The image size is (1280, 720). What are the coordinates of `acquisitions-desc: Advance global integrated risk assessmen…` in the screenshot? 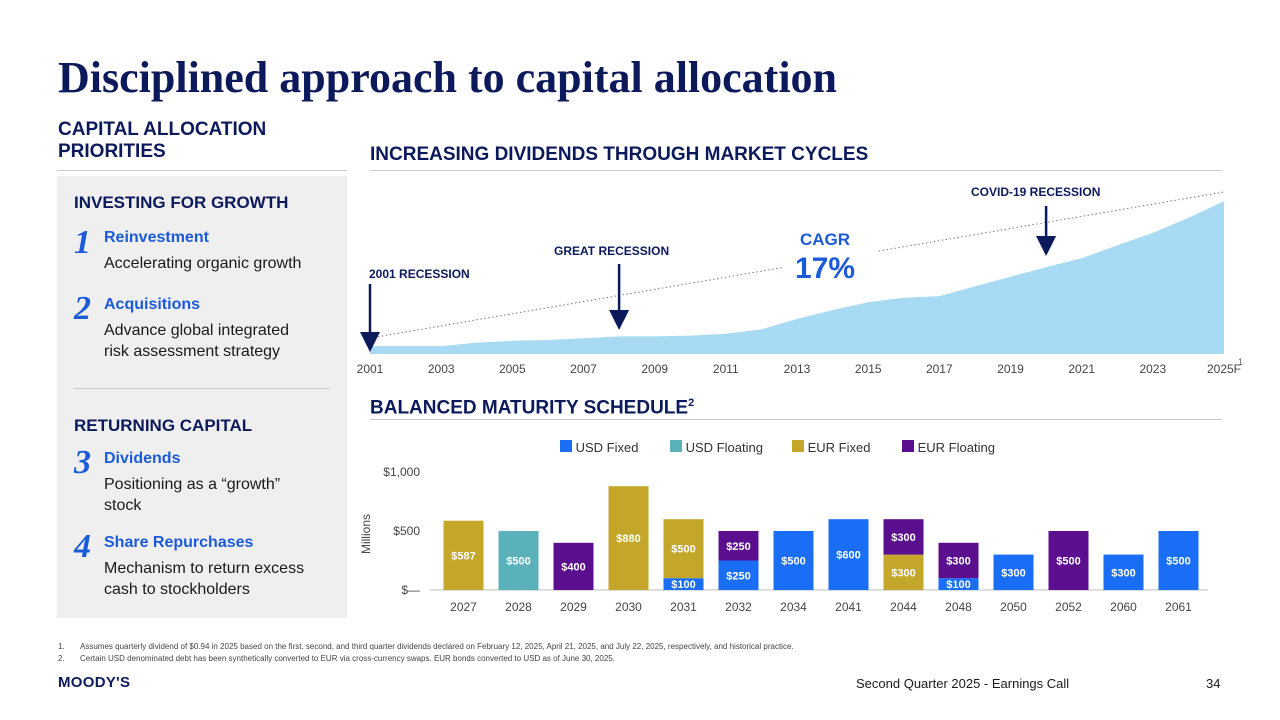 It's located at (196, 341).